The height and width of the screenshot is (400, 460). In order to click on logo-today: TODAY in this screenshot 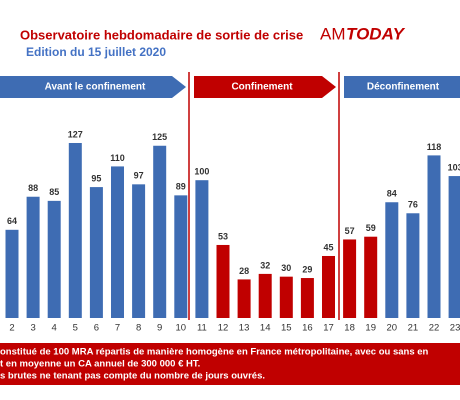, I will do `click(376, 33)`.